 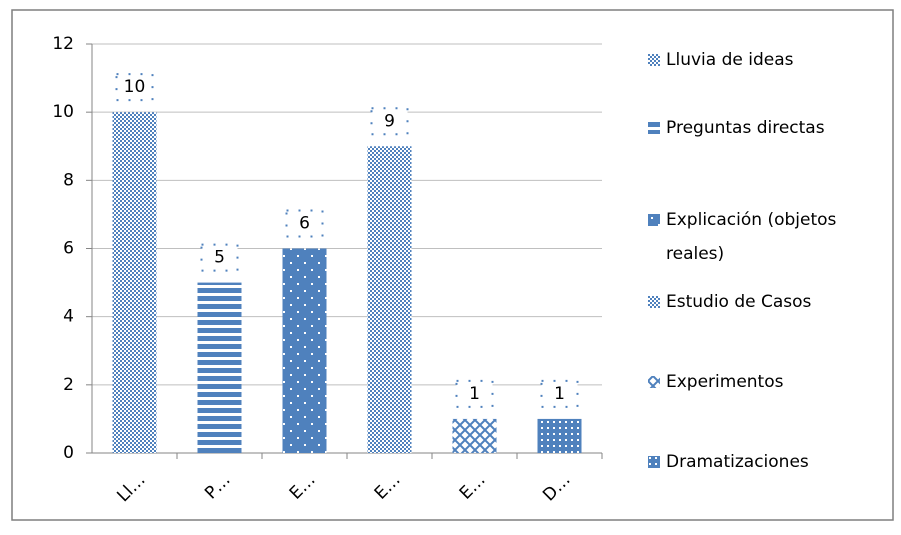 I want to click on y-tick-label: 10, so click(x=63, y=112).